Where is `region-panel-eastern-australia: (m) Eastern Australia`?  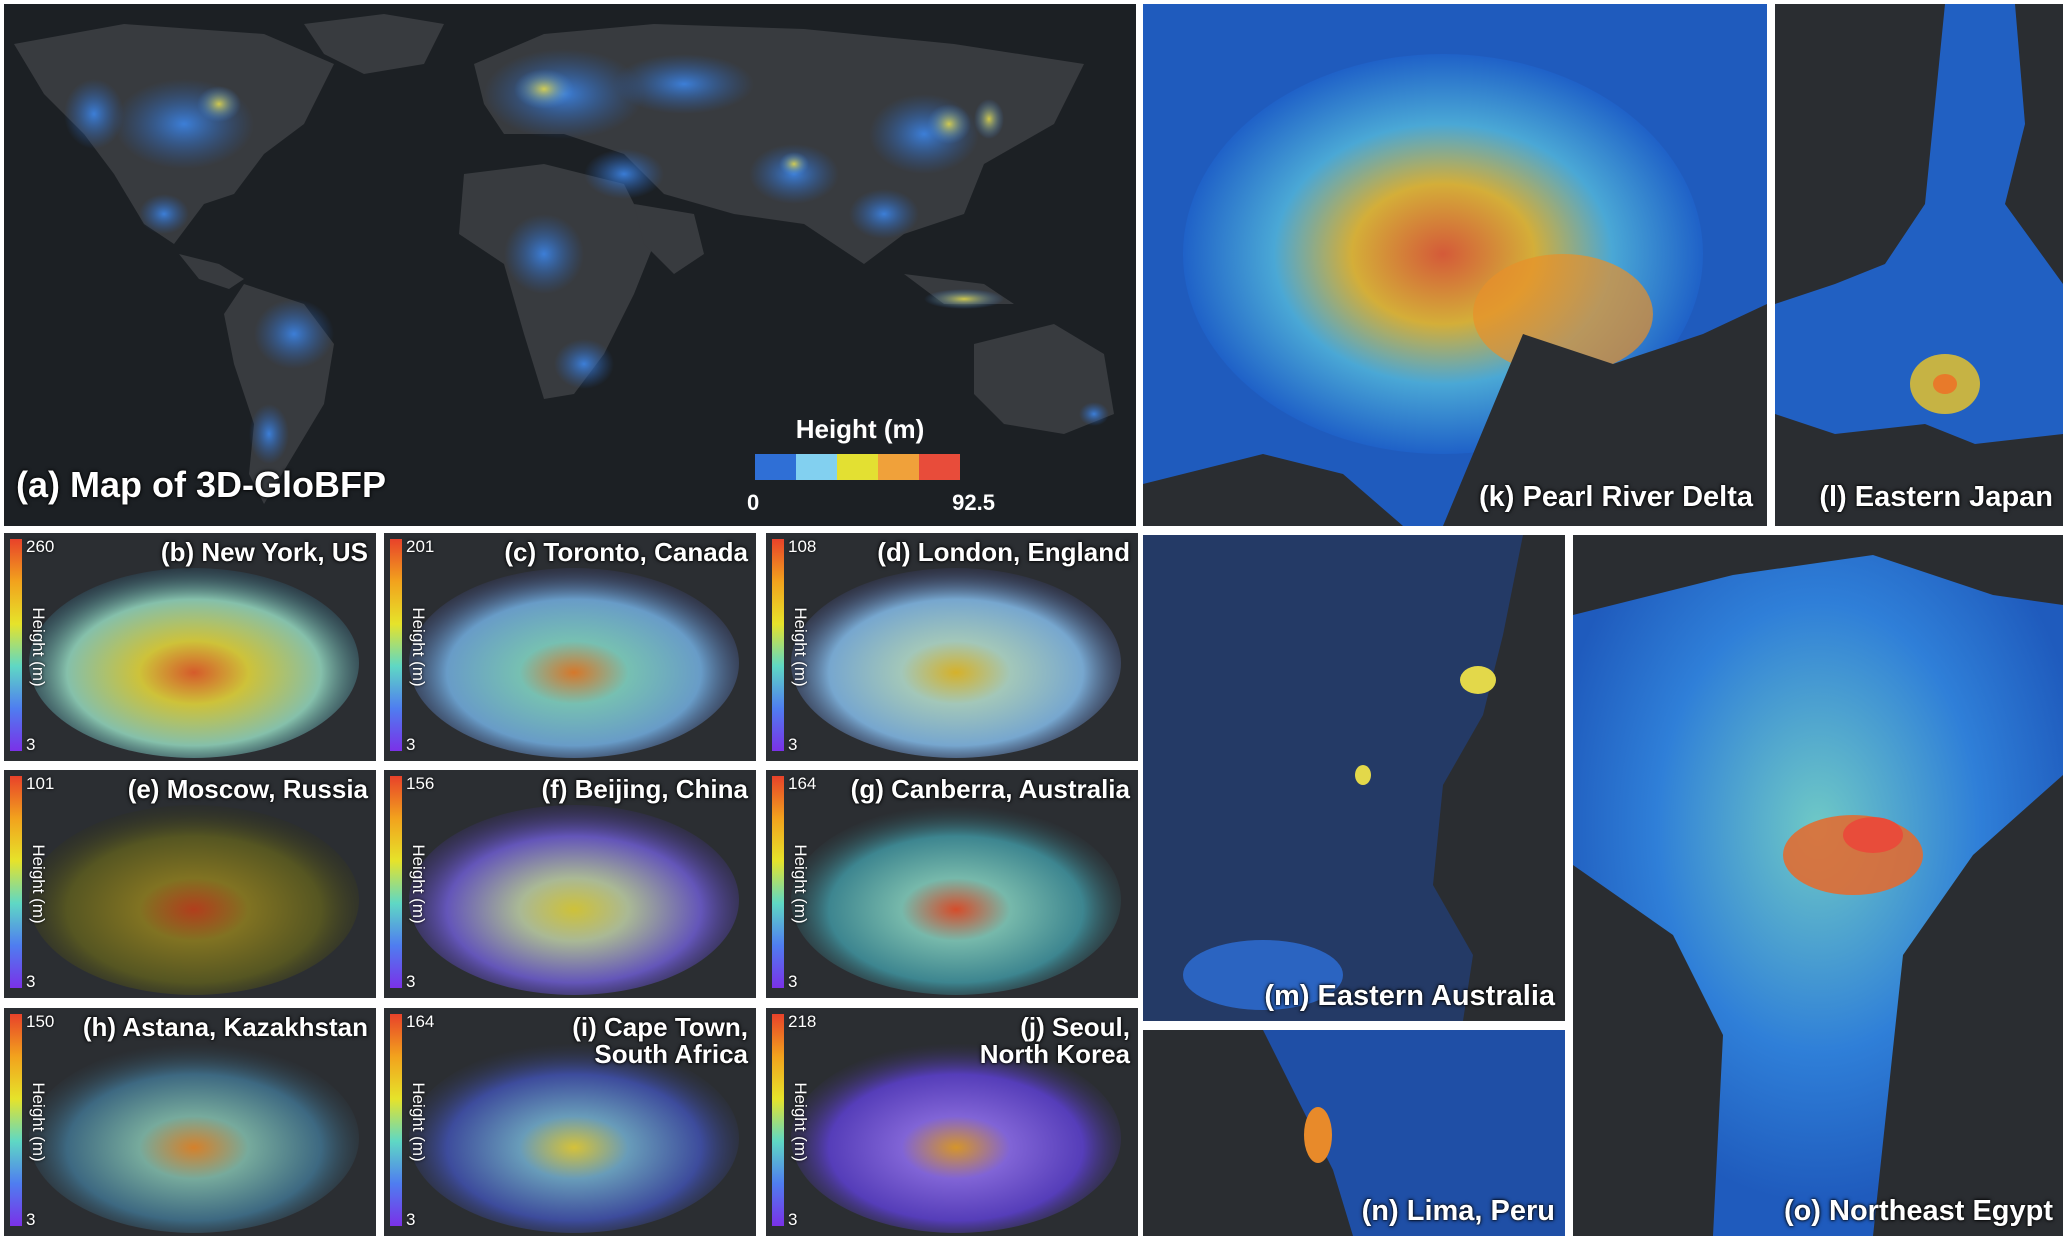
region-panel-eastern-australia: (m) Eastern Australia is located at coordinates (1354, 778).